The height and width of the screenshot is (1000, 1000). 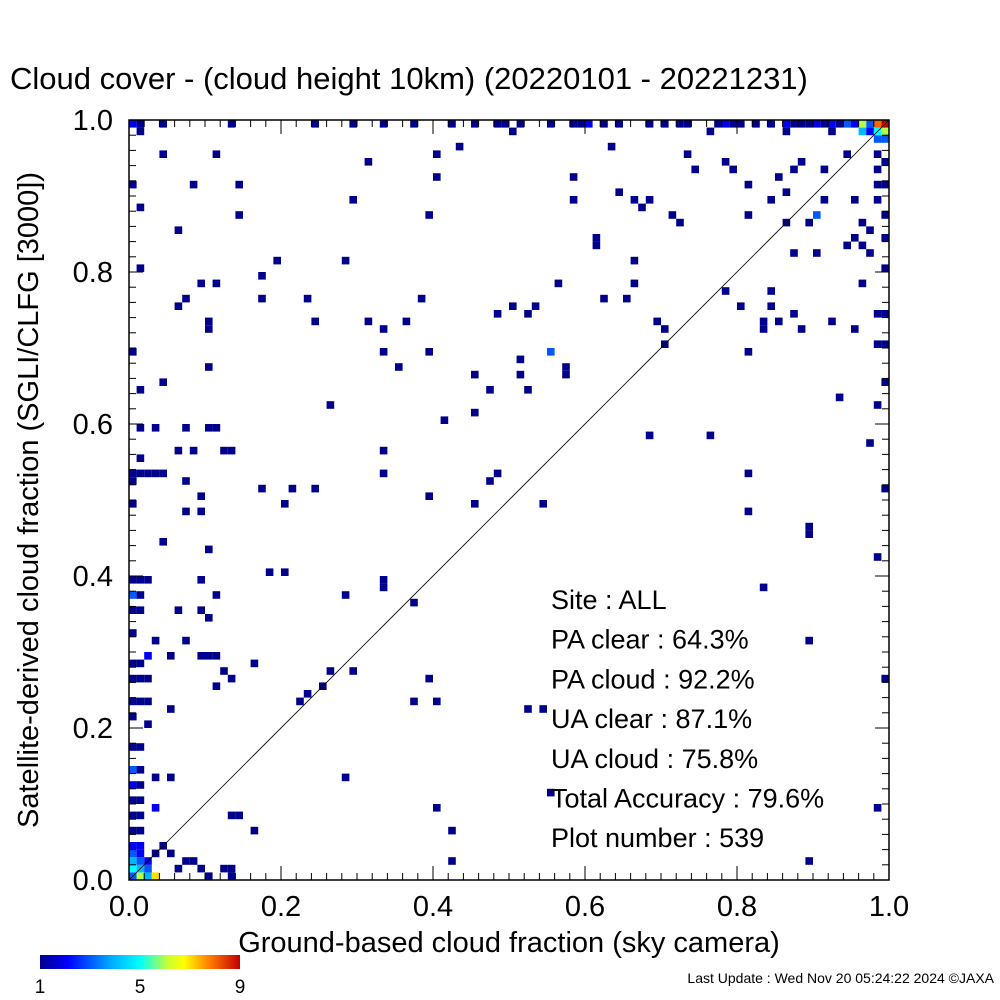 I want to click on x-tick-label: 0.8, so click(x=737, y=907).